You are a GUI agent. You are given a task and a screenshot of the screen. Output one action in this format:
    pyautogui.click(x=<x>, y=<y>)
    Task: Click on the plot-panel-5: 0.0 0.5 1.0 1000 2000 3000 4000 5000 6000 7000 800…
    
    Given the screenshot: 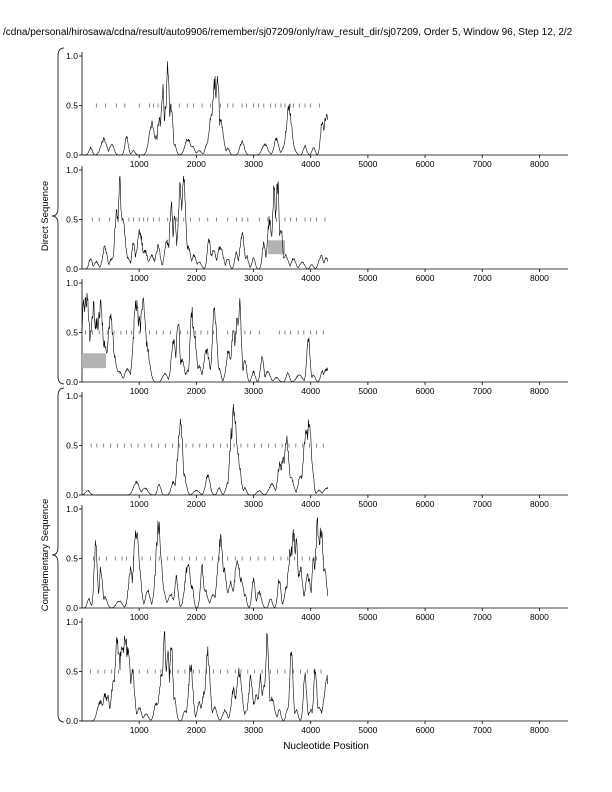 What is the action you would take?
    pyautogui.click(x=317, y=563)
    